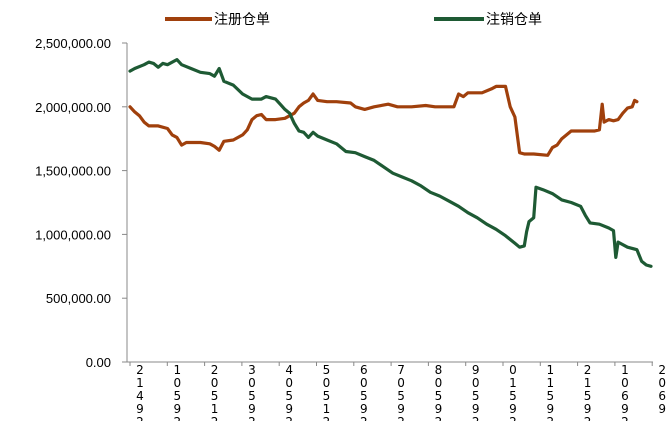  What do you see at coordinates (513, 392) in the screenshot?
I see `x-tick-label: 01592` at bounding box center [513, 392].